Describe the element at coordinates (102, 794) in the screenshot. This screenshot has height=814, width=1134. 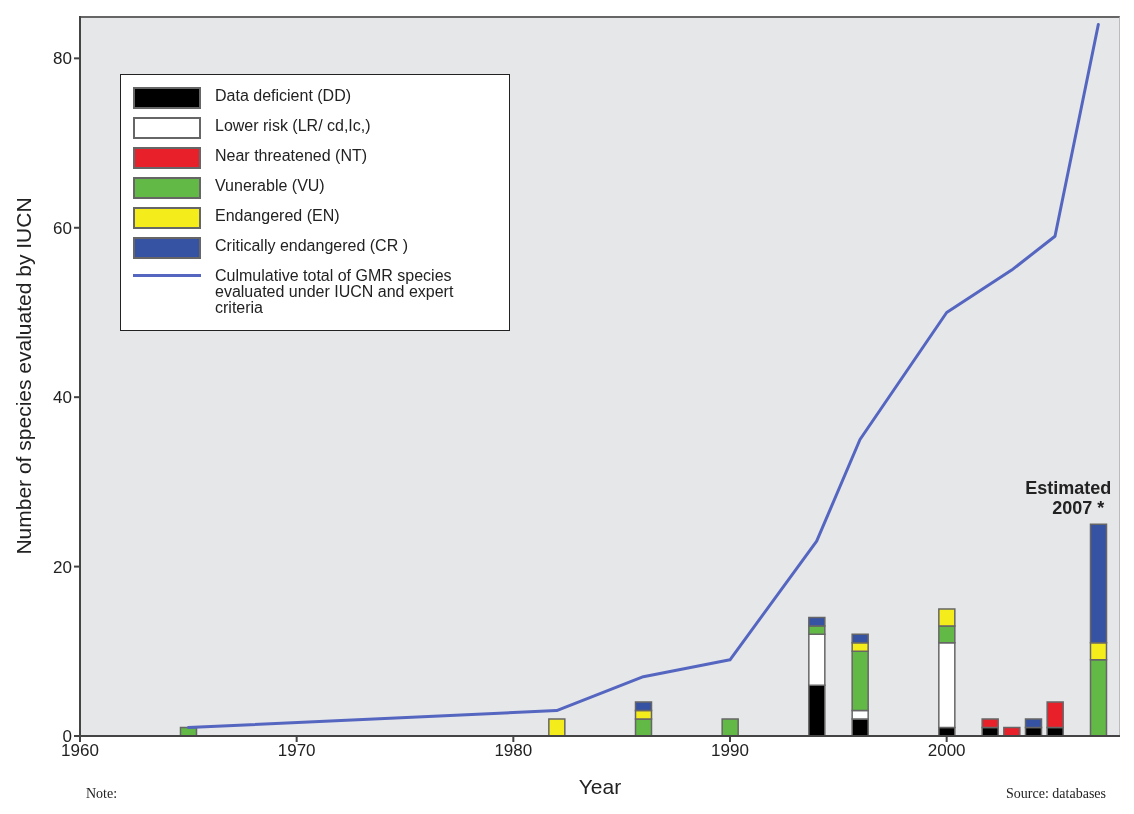
I see `text: Note:` at that location.